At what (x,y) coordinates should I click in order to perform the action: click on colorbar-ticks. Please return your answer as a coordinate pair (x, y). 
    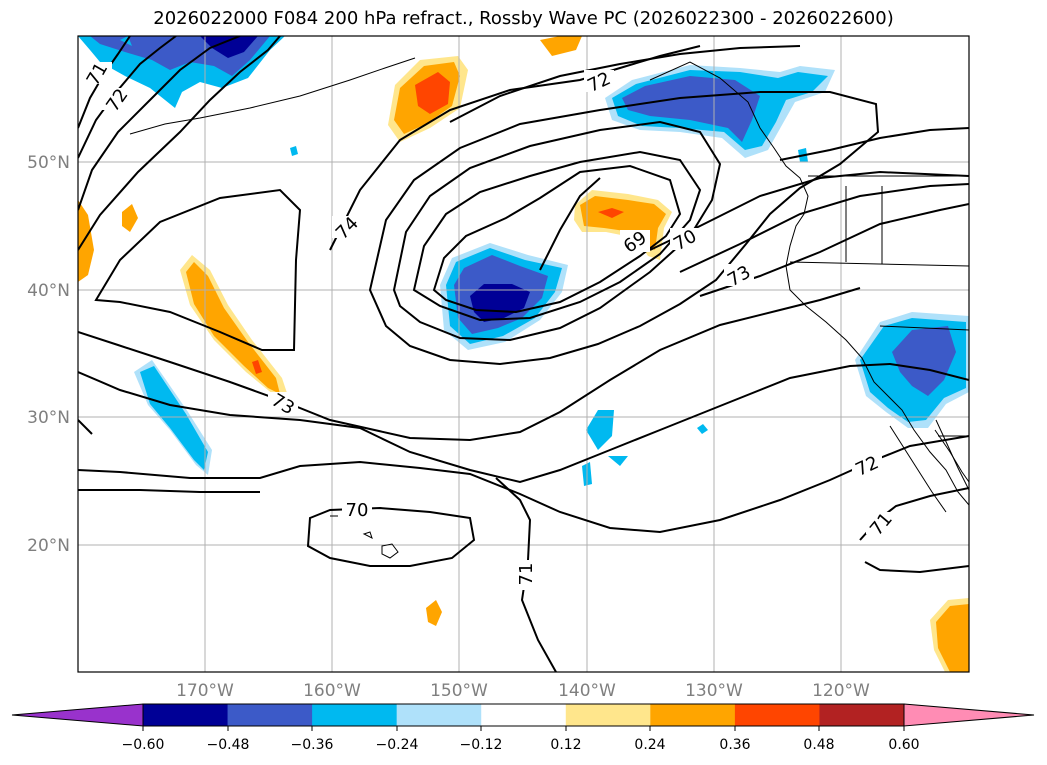
    Looking at the image, I should click on (523, 728).